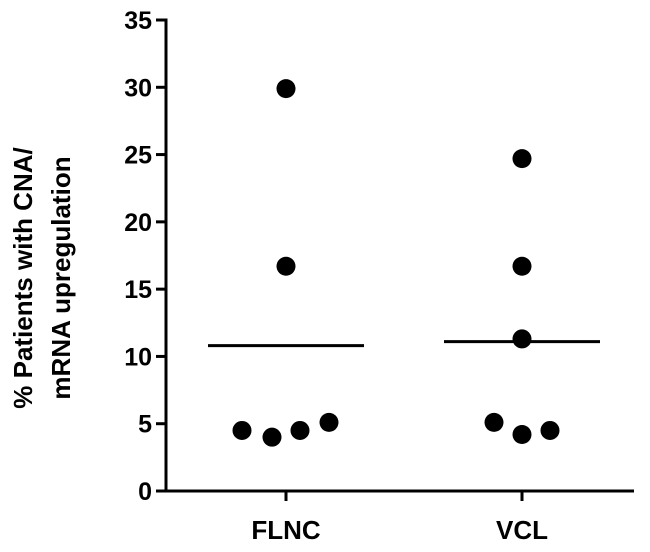  Describe the element at coordinates (138, 223) in the screenshot. I see `y-tick-label: 20` at that location.